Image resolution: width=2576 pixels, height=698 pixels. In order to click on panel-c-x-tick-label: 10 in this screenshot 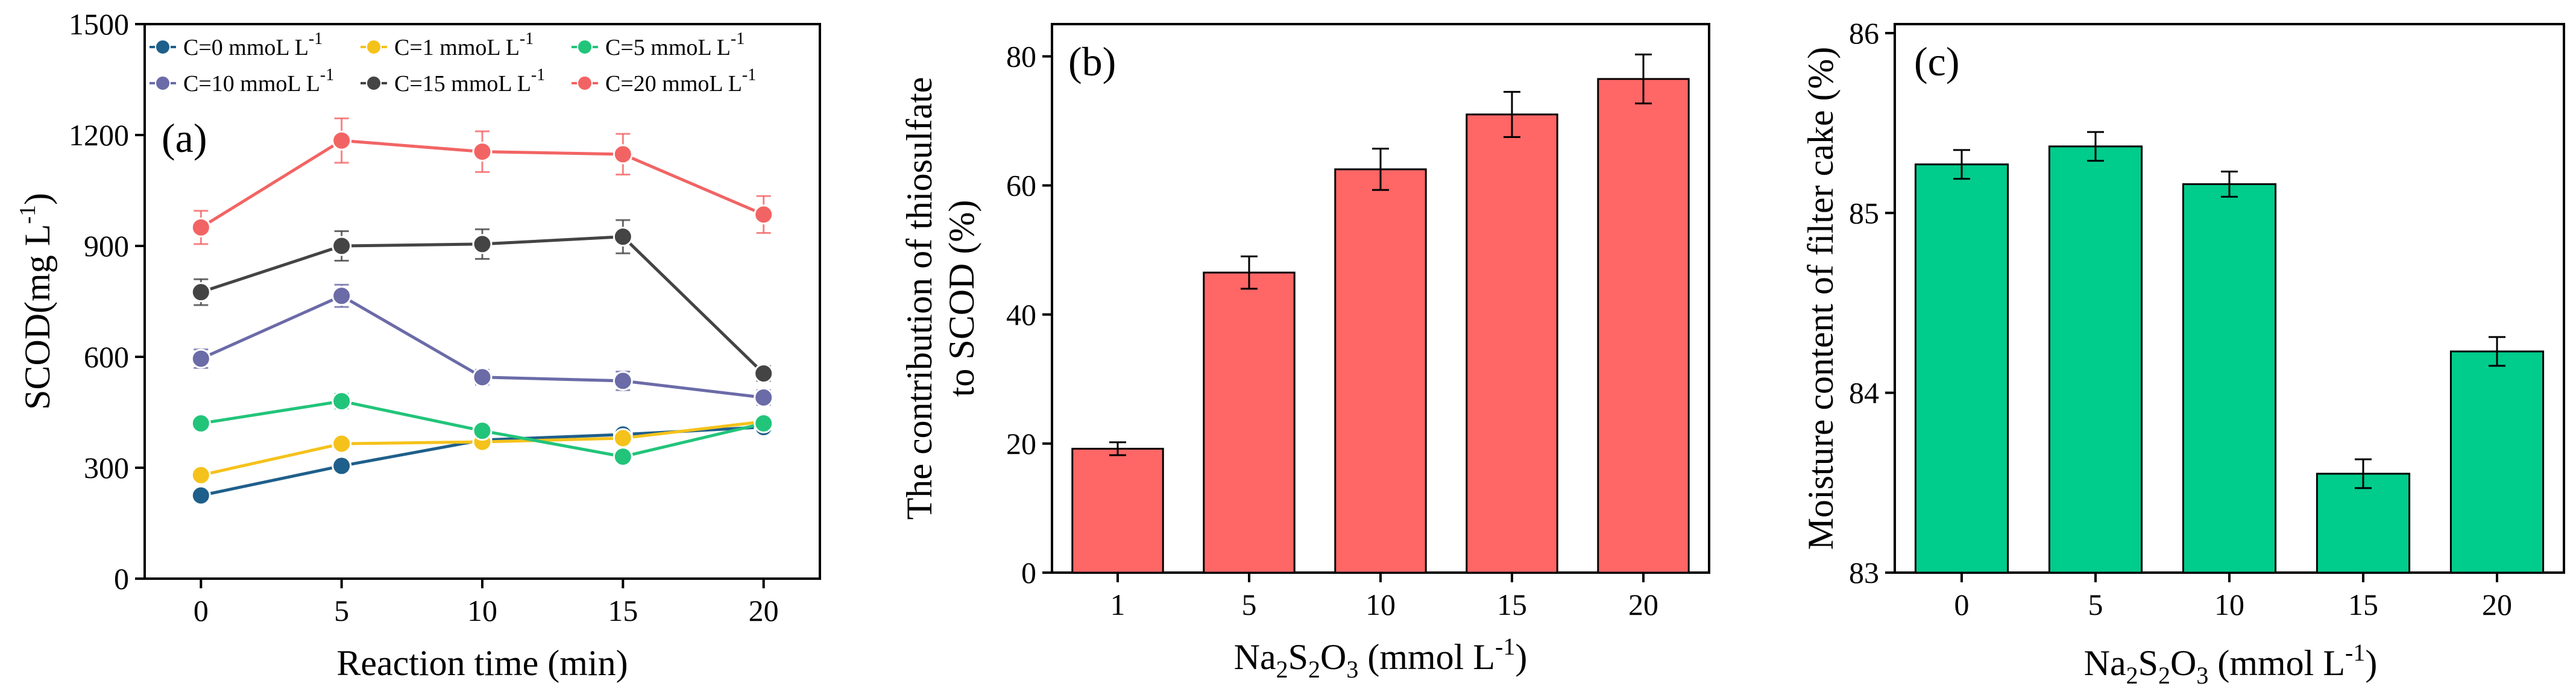, I will do `click(2229, 604)`.